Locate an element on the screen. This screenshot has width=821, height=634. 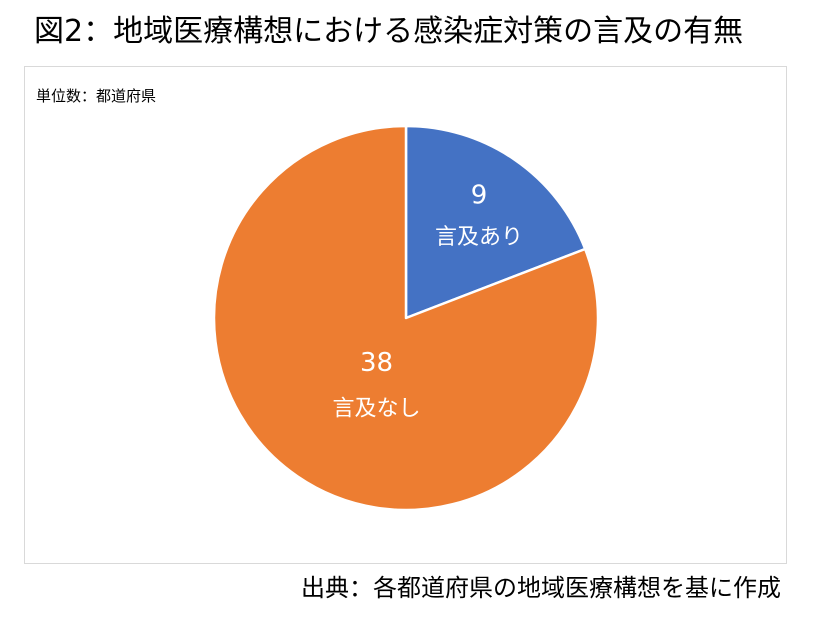
data-label-value-2: 38 is located at coordinates (376, 363).